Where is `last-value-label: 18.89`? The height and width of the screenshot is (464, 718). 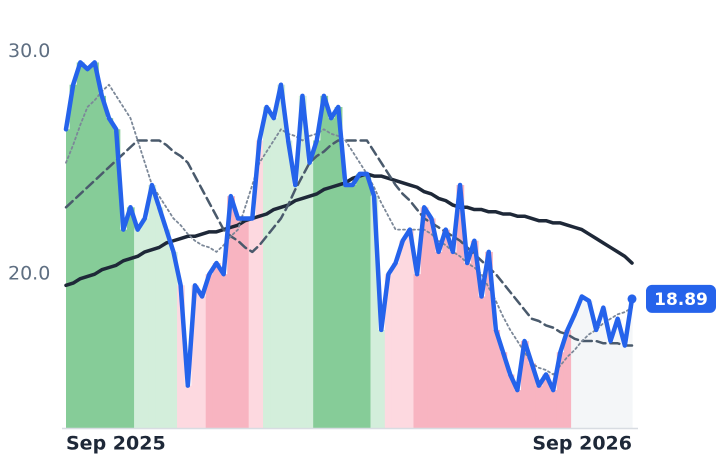
last-value-label: 18.89 is located at coordinates (681, 300).